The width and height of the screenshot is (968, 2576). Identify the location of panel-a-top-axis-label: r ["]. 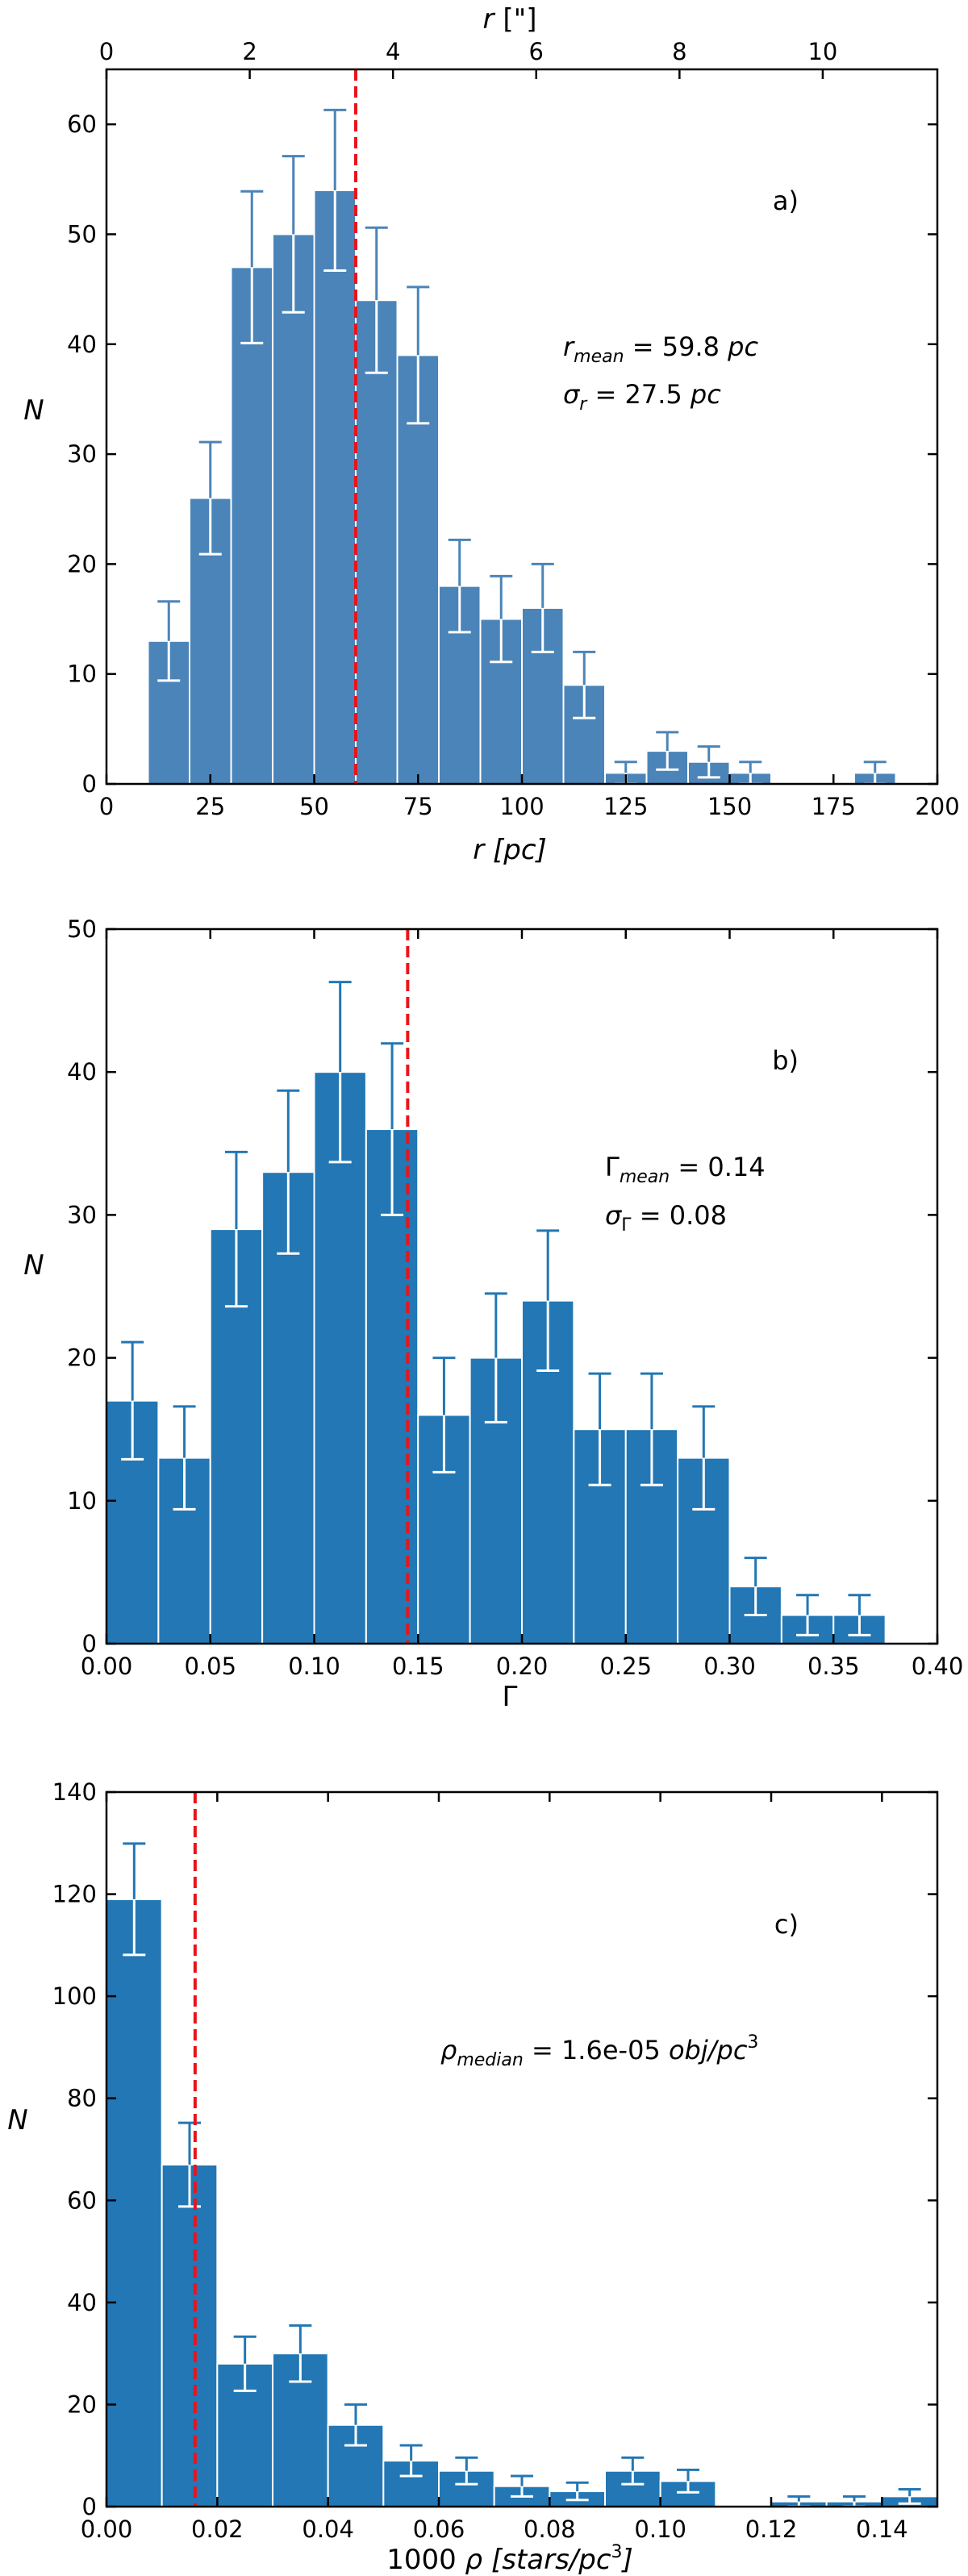
(510, 19).